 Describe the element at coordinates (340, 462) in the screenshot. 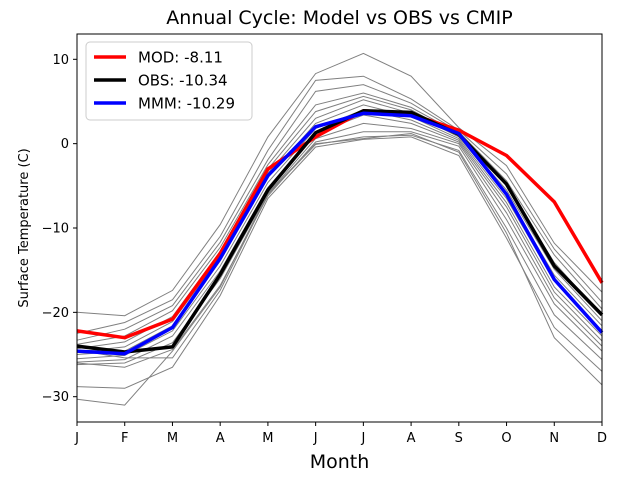

I see `x-axis-label: Month` at that location.